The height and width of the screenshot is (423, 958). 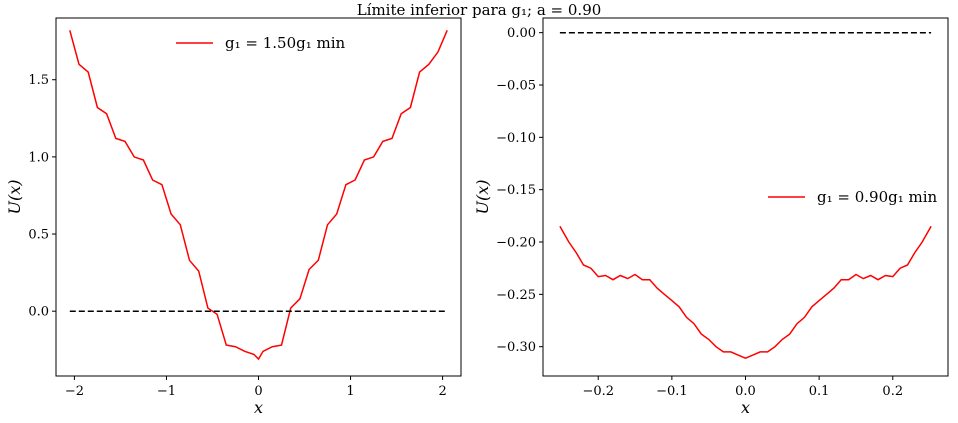 I want to click on panel-2-ytick-label: −0.15, so click(x=516, y=190).